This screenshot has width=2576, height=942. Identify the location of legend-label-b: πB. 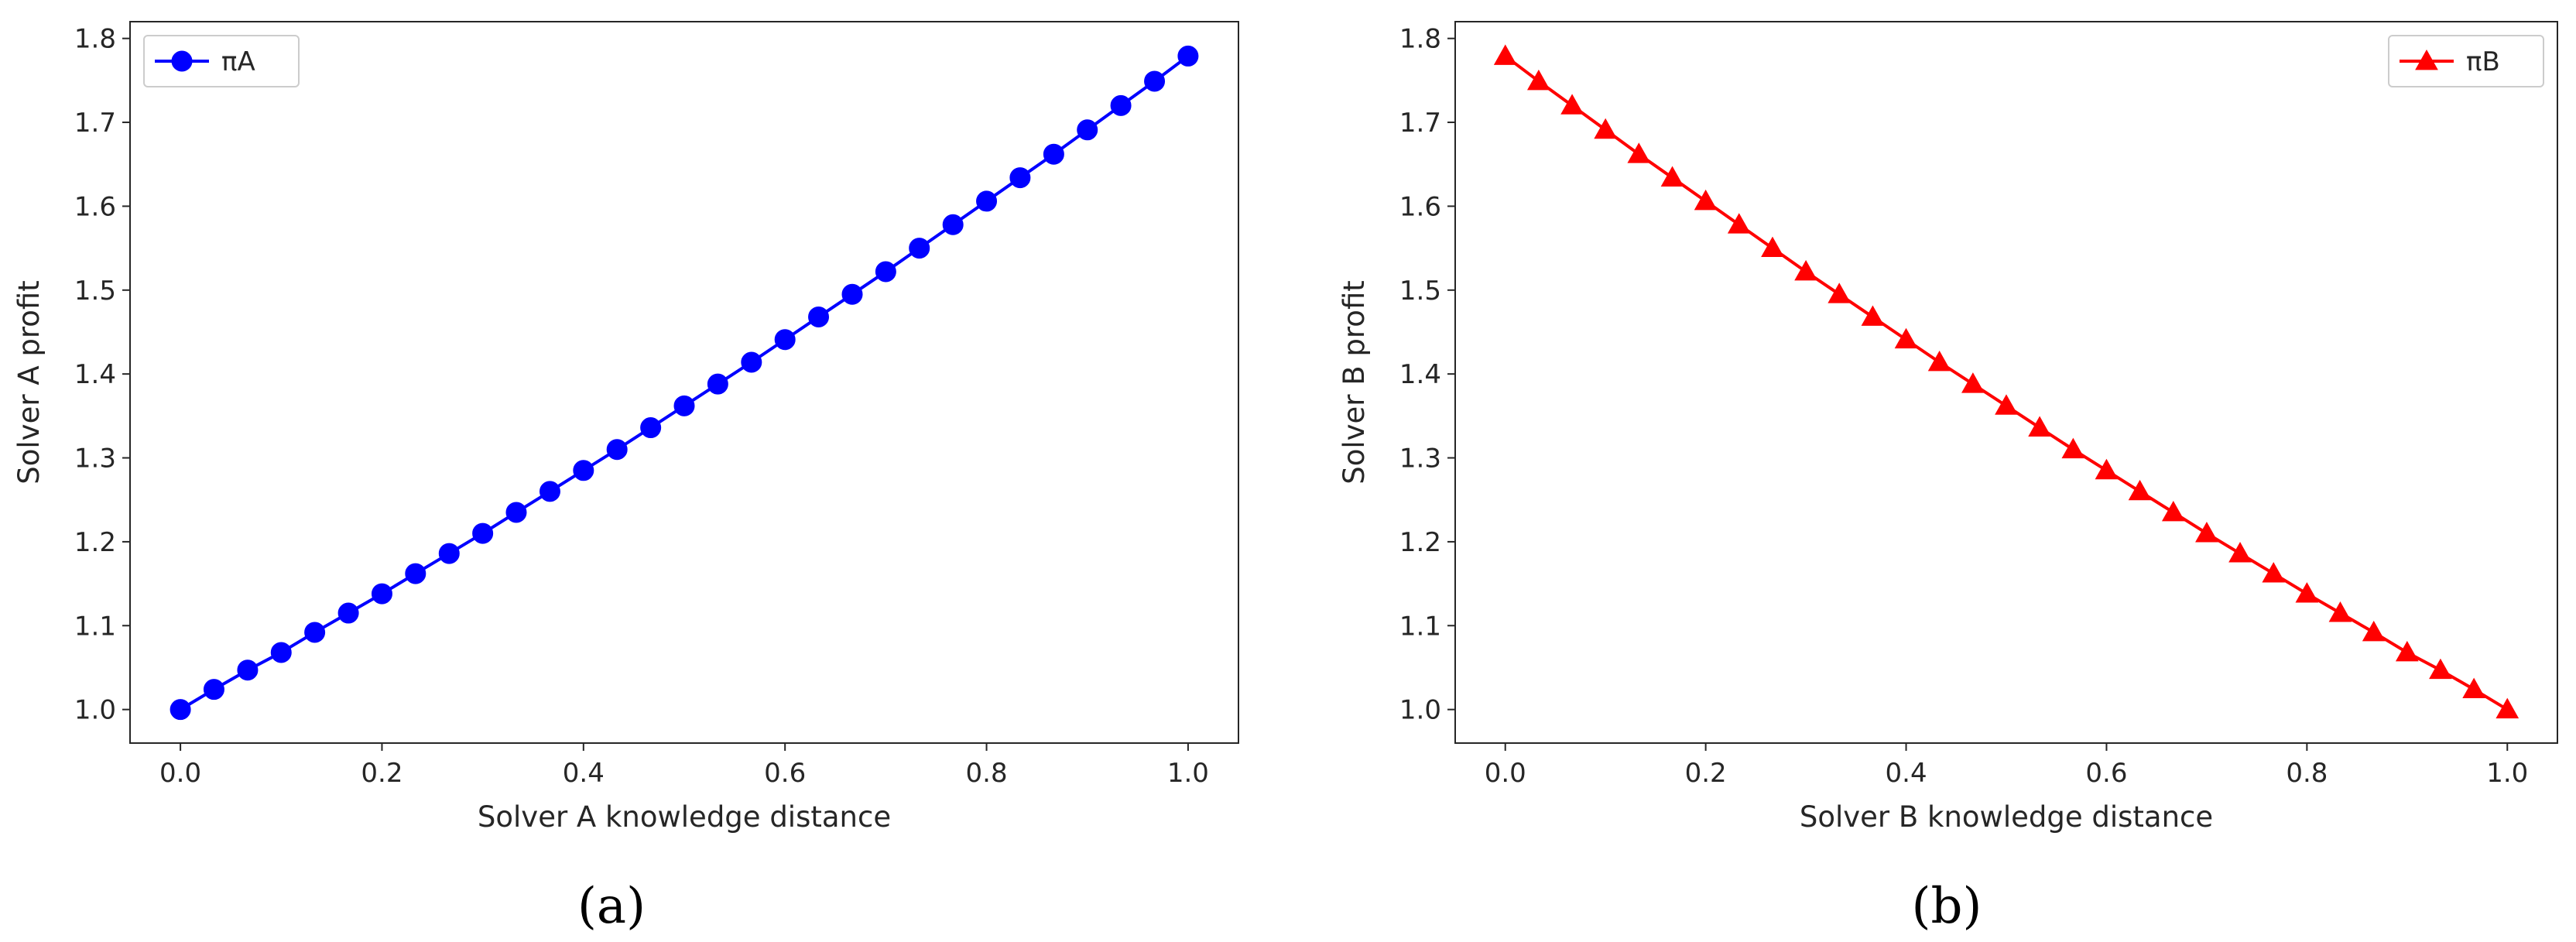
(2483, 62).